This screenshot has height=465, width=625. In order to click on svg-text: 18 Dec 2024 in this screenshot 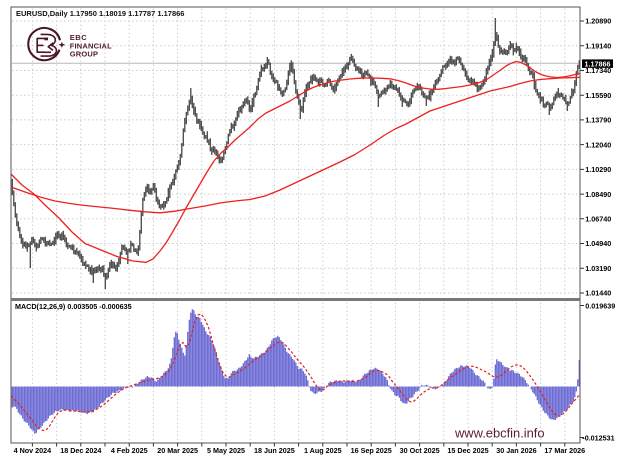, I will do `click(80, 450)`.